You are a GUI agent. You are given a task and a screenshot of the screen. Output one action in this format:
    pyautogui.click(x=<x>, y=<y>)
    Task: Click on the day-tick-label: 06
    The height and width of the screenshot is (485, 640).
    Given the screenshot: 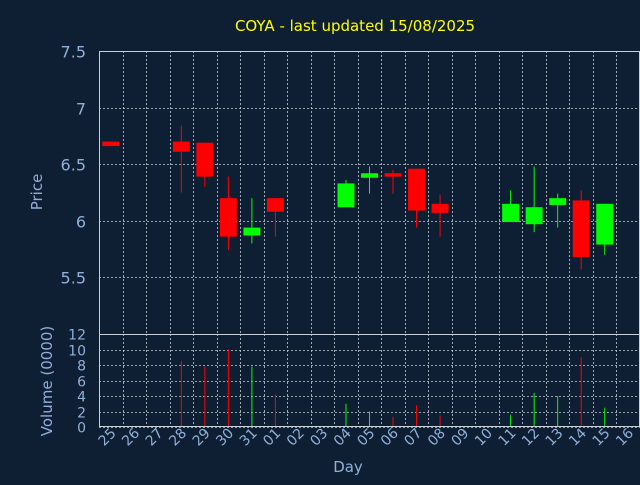 What is the action you would take?
    pyautogui.click(x=390, y=437)
    